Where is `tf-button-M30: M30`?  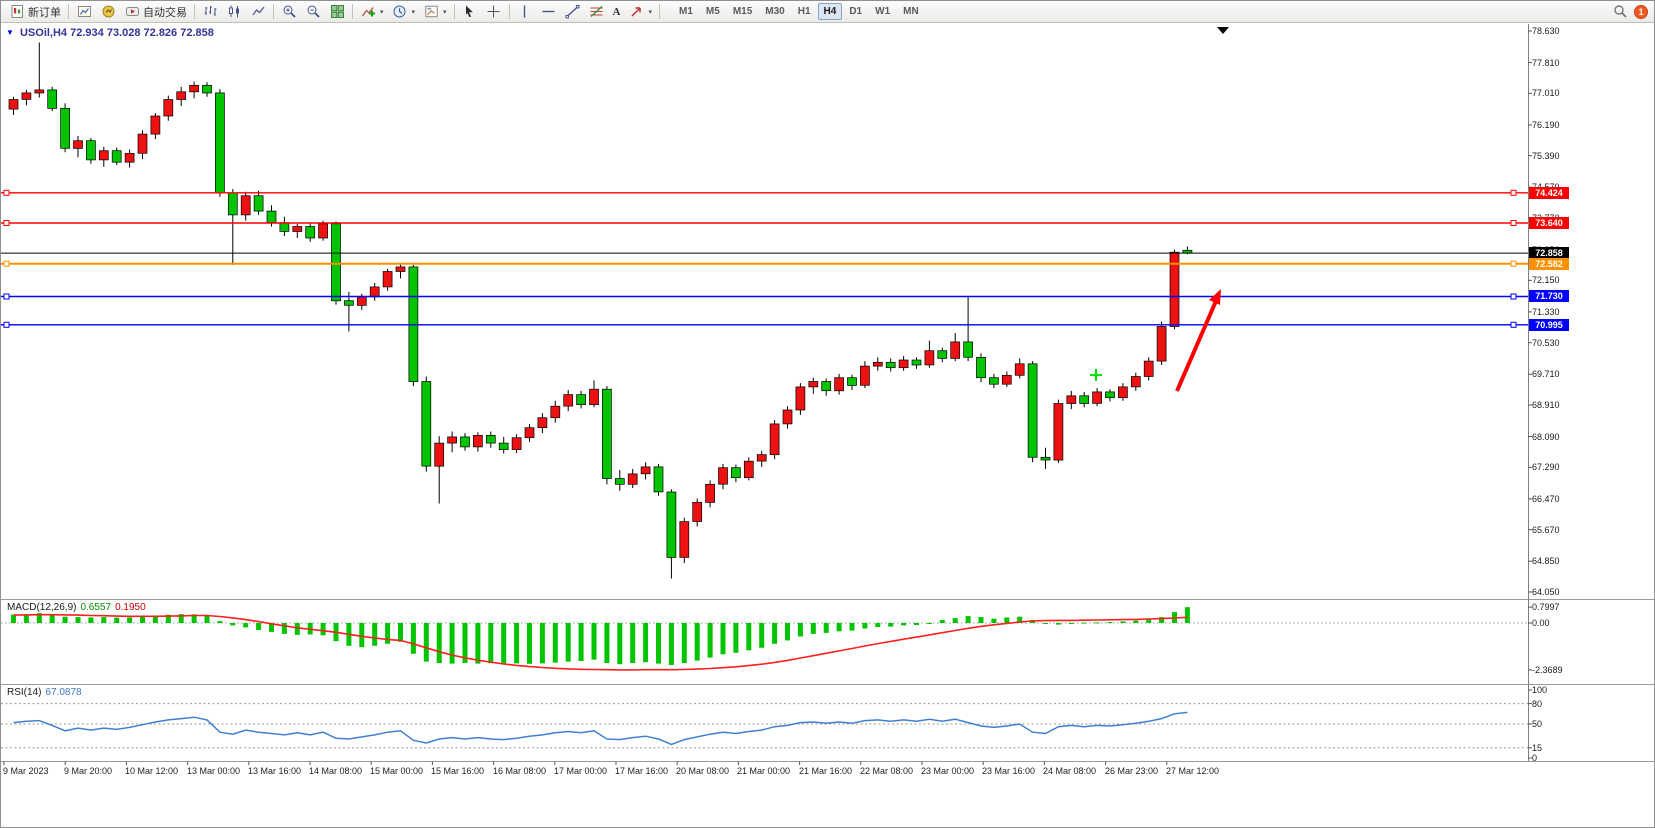 tf-button-M30: M30 is located at coordinates (775, 11).